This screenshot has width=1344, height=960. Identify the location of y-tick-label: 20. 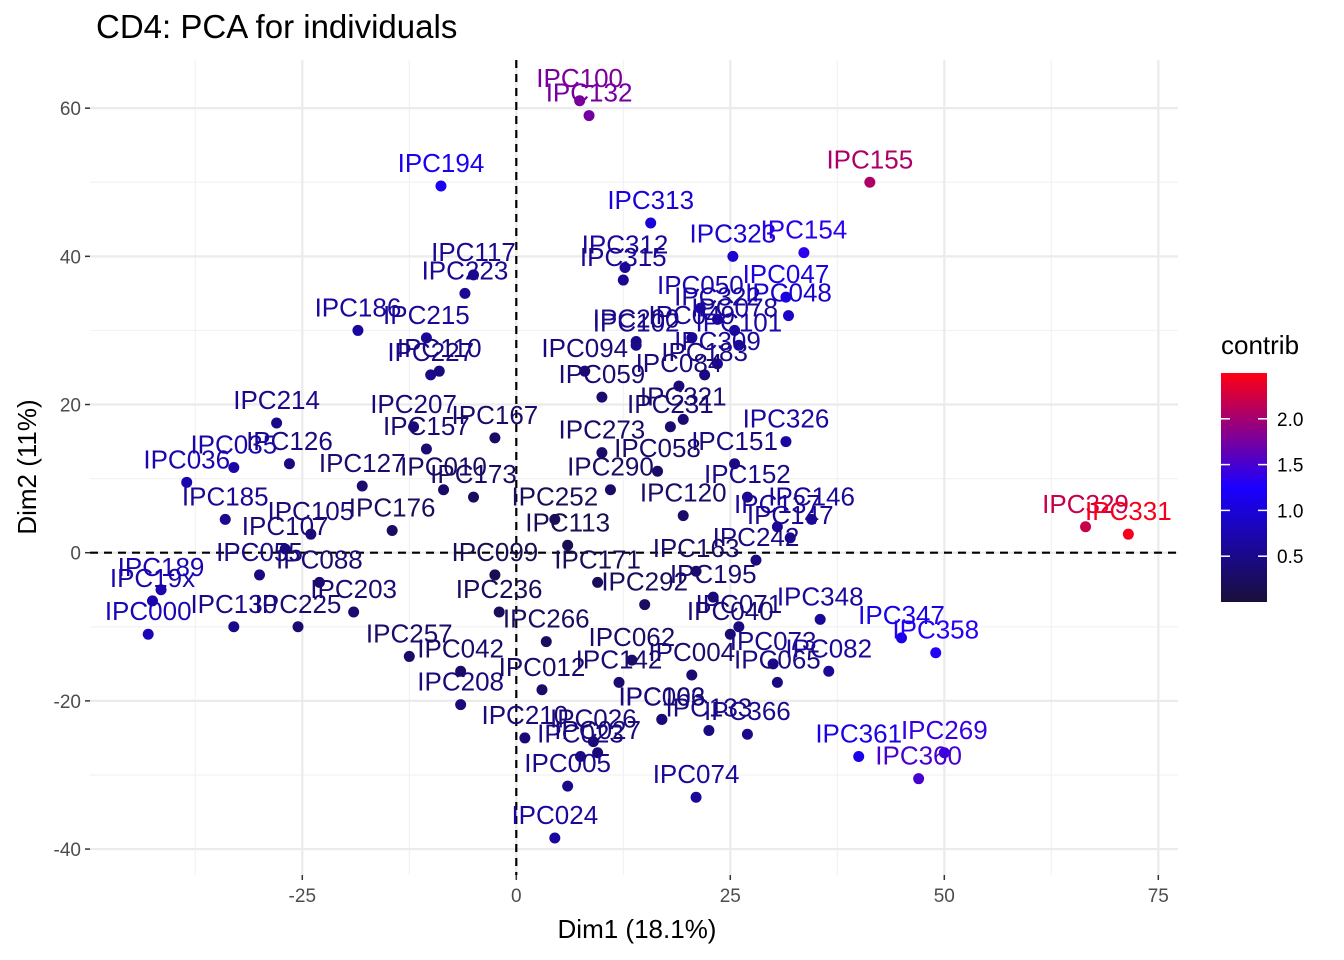
(70, 406).